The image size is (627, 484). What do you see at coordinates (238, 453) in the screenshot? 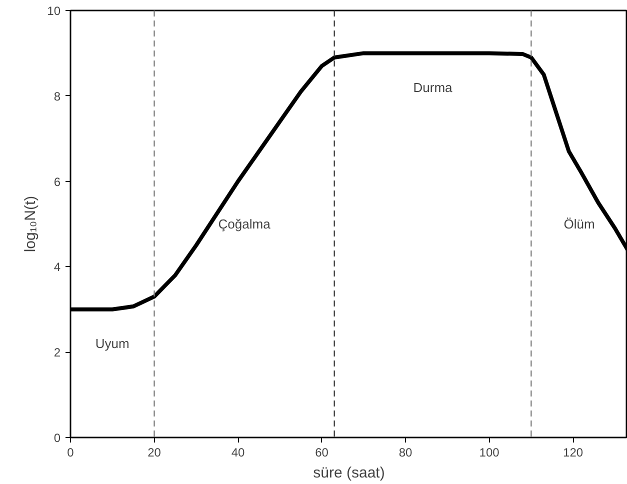
I see `x-tick-label: 40` at bounding box center [238, 453].